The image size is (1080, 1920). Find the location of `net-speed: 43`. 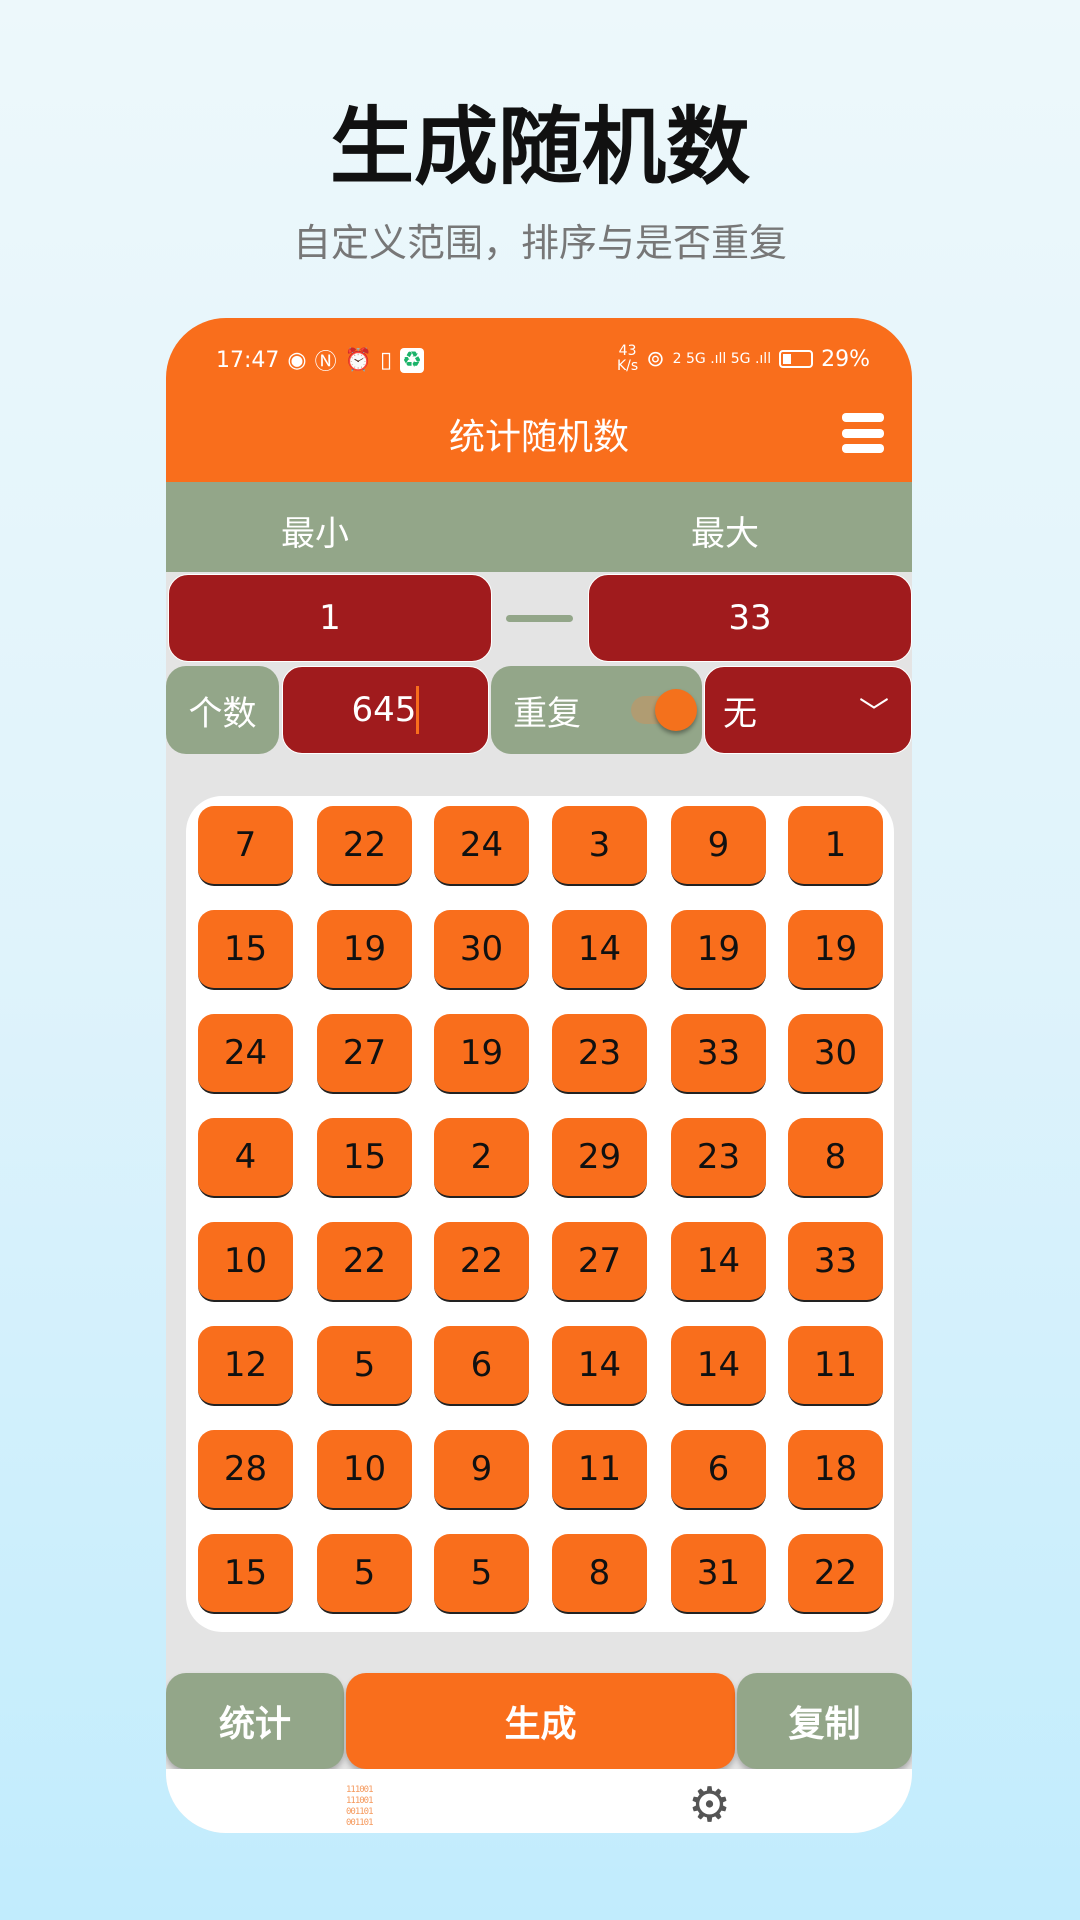

net-speed: 43 is located at coordinates (627, 351).